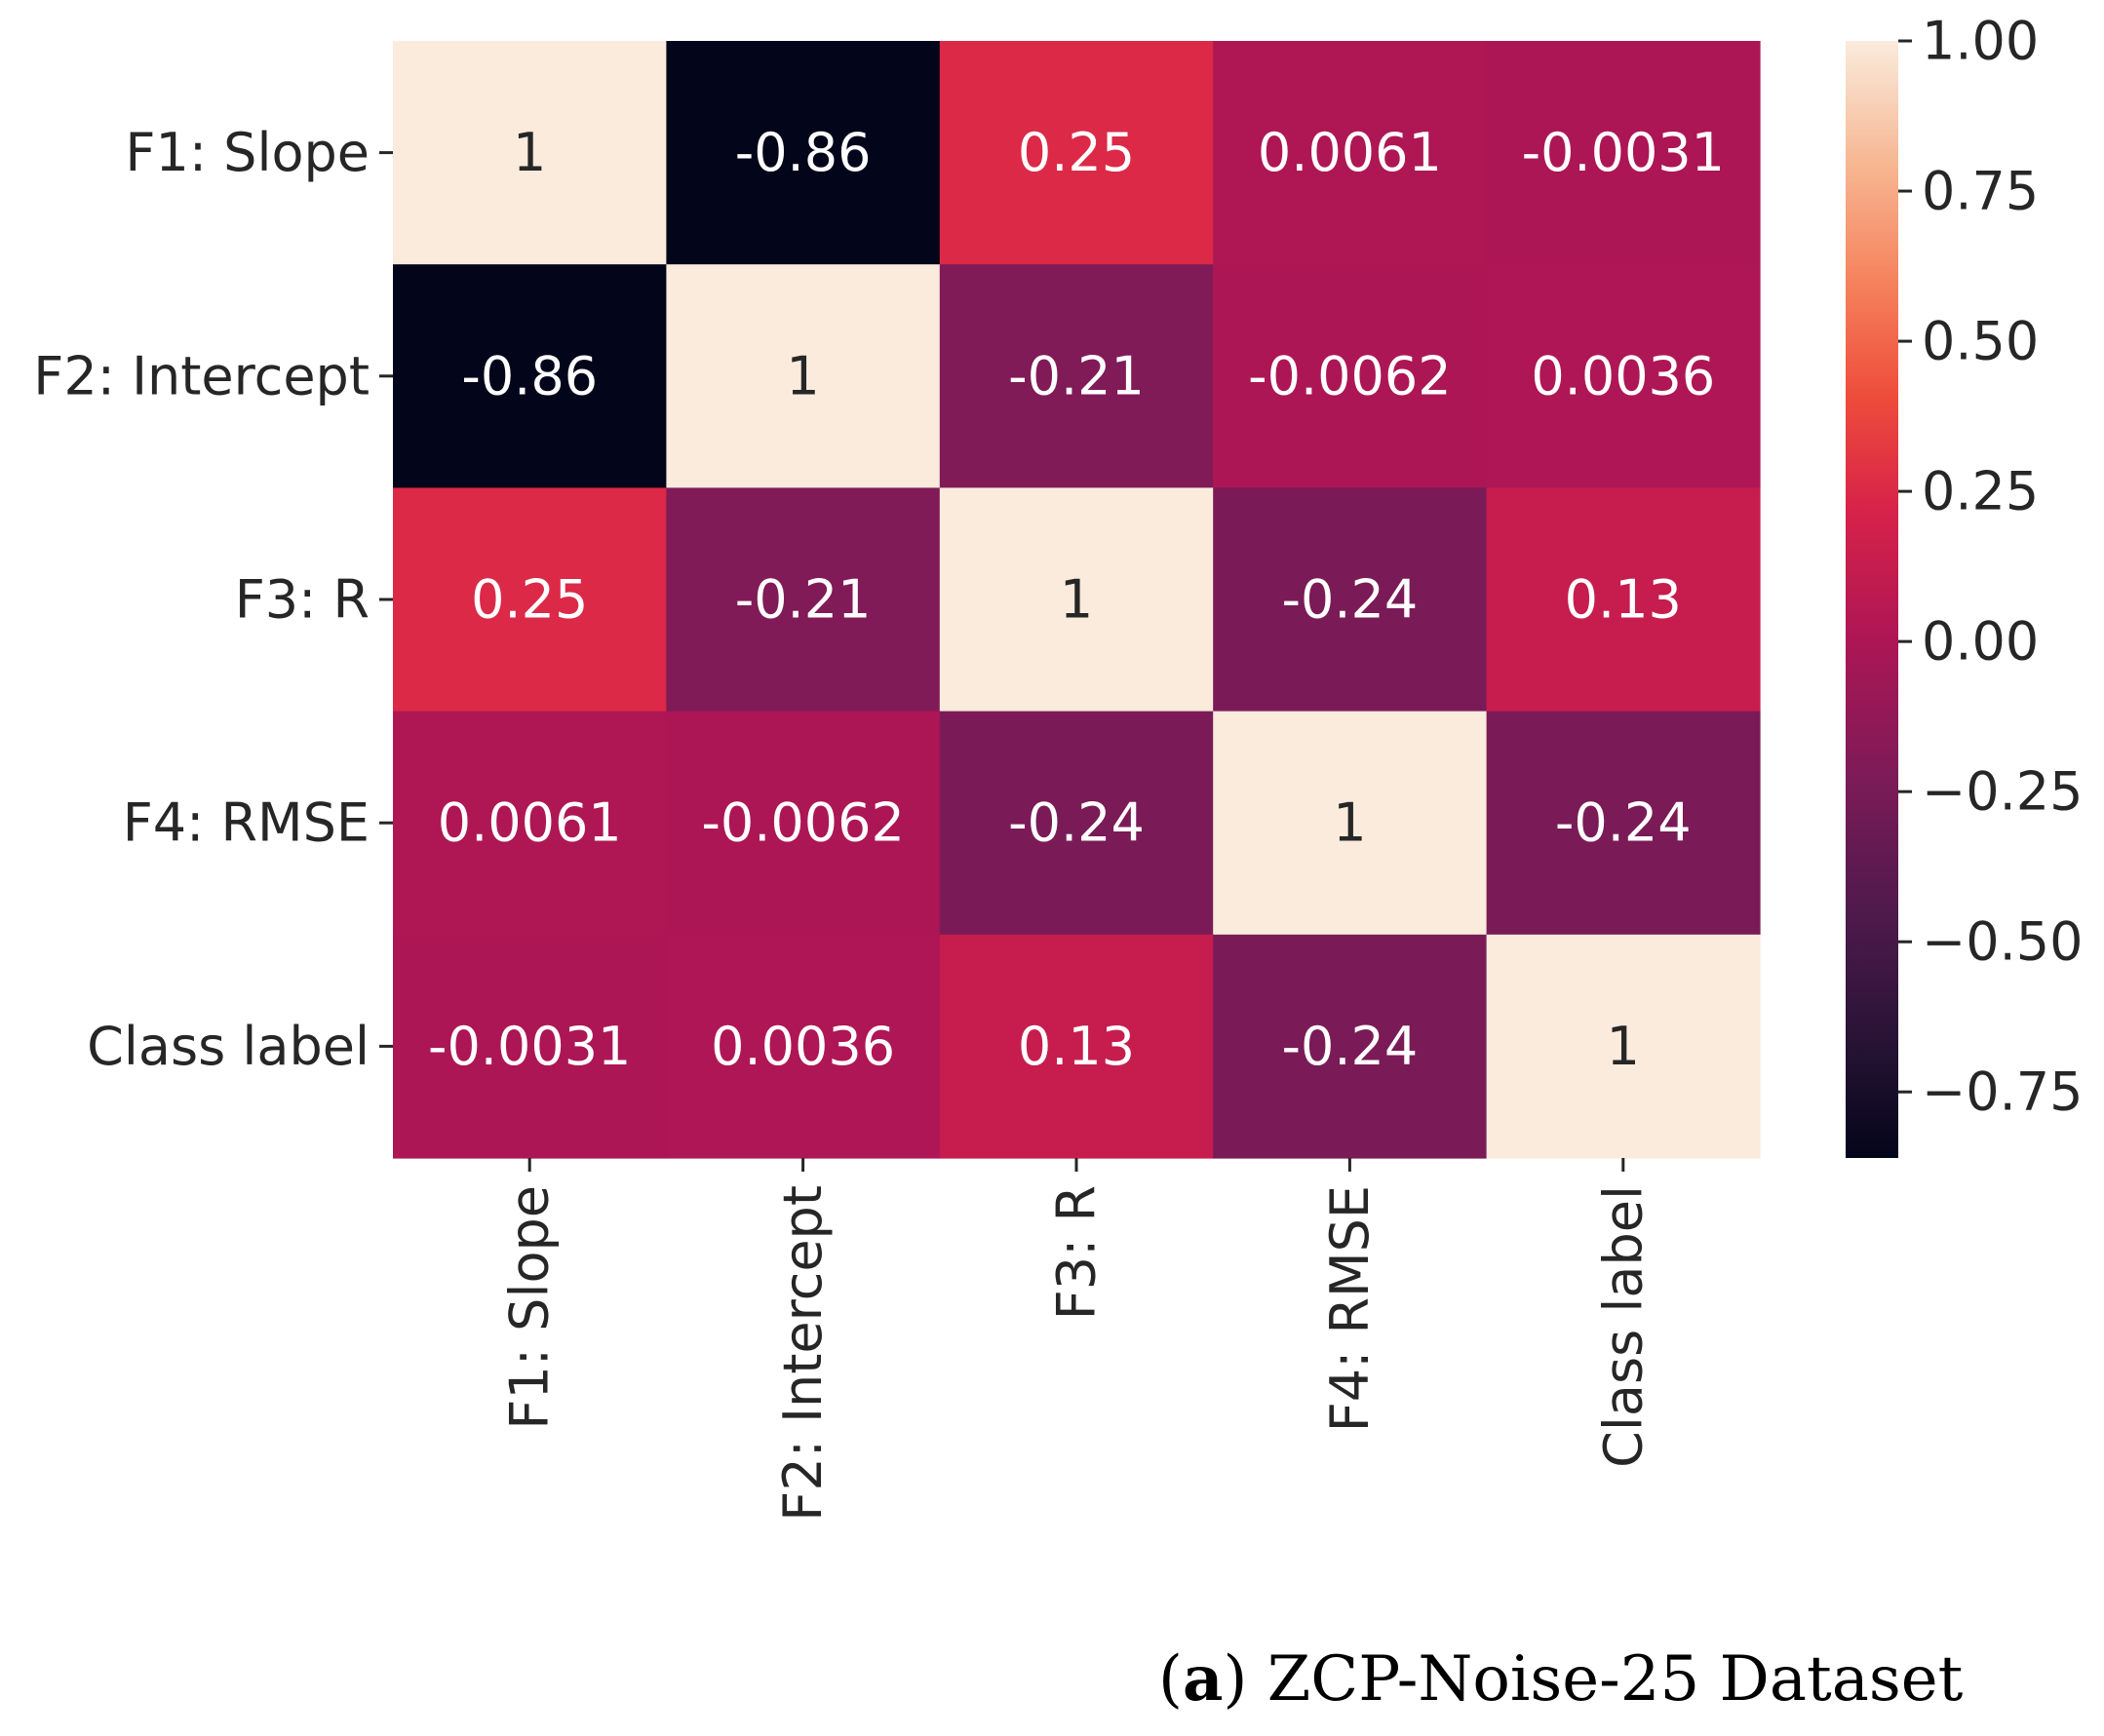  What do you see at coordinates (1872, 599) in the screenshot?
I see `colorbar-gradient` at bounding box center [1872, 599].